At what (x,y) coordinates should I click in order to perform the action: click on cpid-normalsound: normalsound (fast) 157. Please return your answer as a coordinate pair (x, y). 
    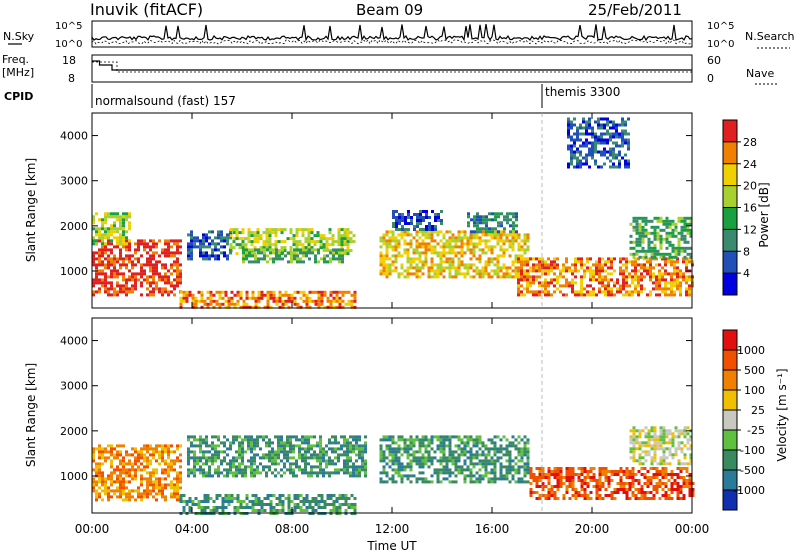
    Looking at the image, I should click on (165, 101).